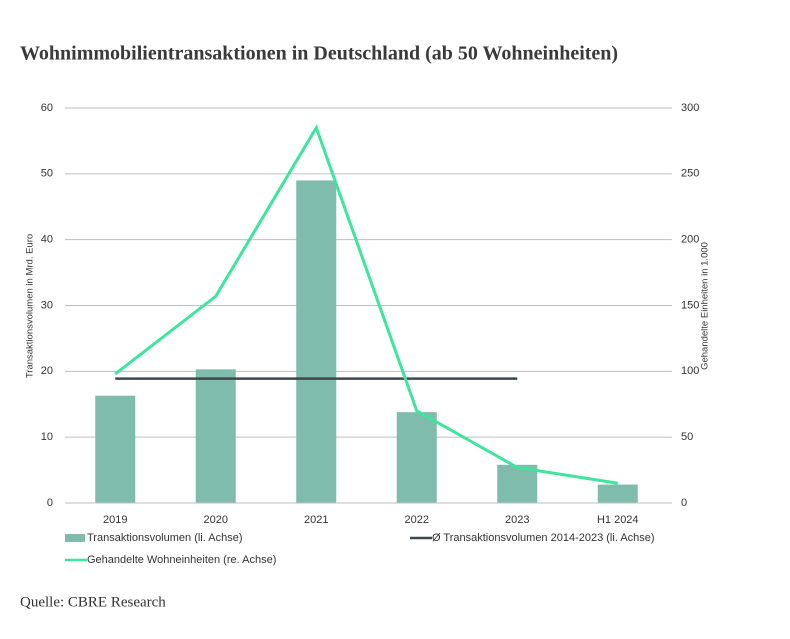  Describe the element at coordinates (47, 174) in the screenshot. I see `y-tick-label: 50` at that location.